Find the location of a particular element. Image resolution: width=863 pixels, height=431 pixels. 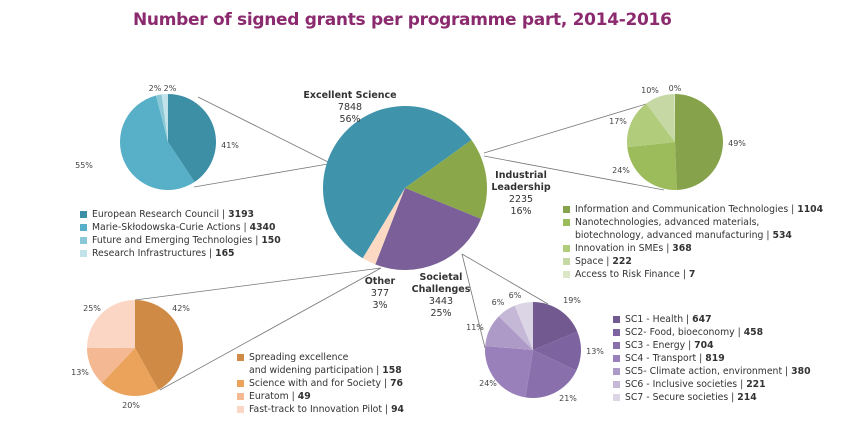

label-name: Societal is located at coordinates (441, 277).